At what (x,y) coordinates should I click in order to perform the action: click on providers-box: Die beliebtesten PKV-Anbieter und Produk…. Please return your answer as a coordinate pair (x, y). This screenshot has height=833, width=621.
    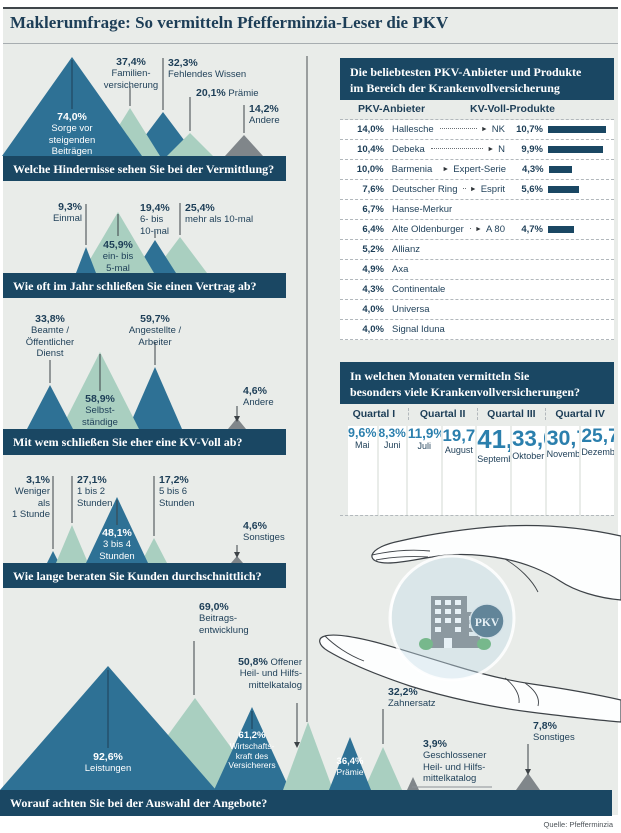
    Looking at the image, I should click on (477, 79).